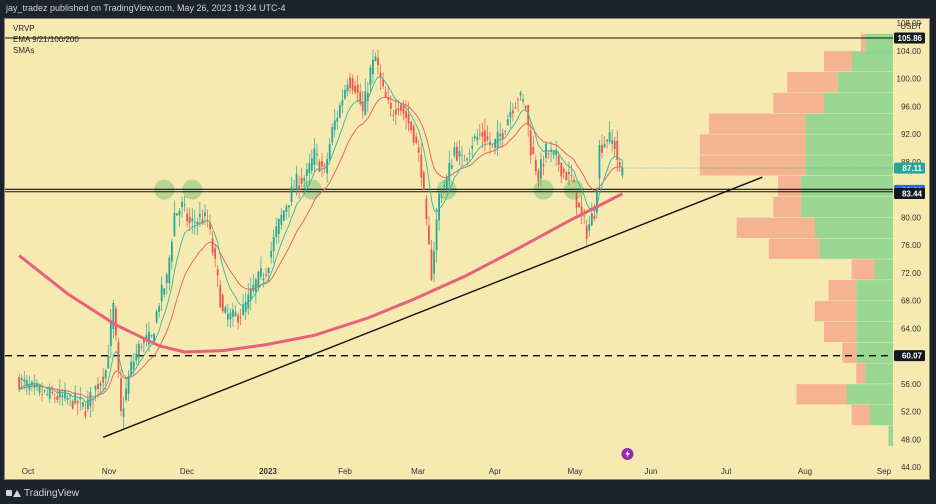 The width and height of the screenshot is (936, 504). Describe the element at coordinates (574, 471) in the screenshot. I see `x-tick-label: May` at that location.